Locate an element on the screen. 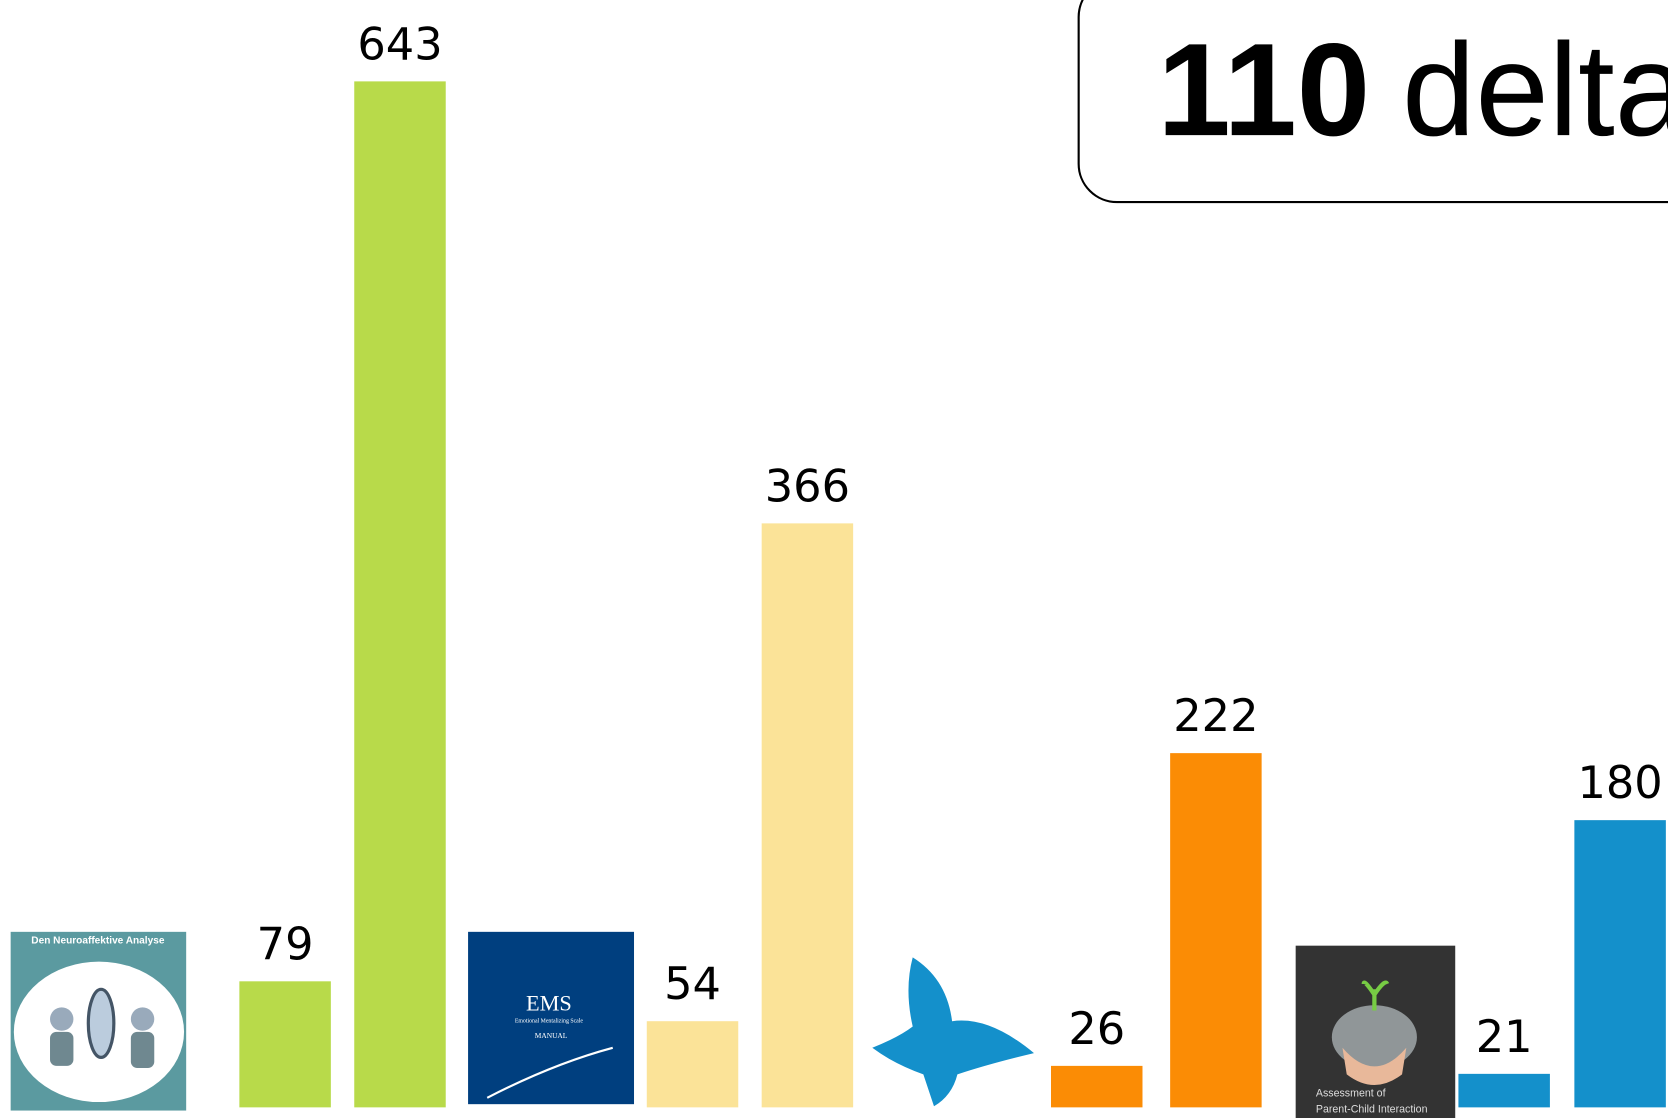  thumbnail-subtitle: Parent-Child Interaction is located at coordinates (1372, 1110).